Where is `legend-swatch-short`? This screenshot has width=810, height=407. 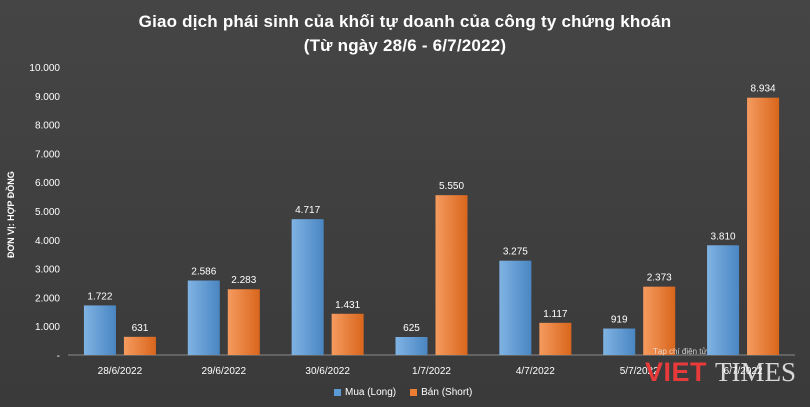 legend-swatch-short is located at coordinates (414, 392).